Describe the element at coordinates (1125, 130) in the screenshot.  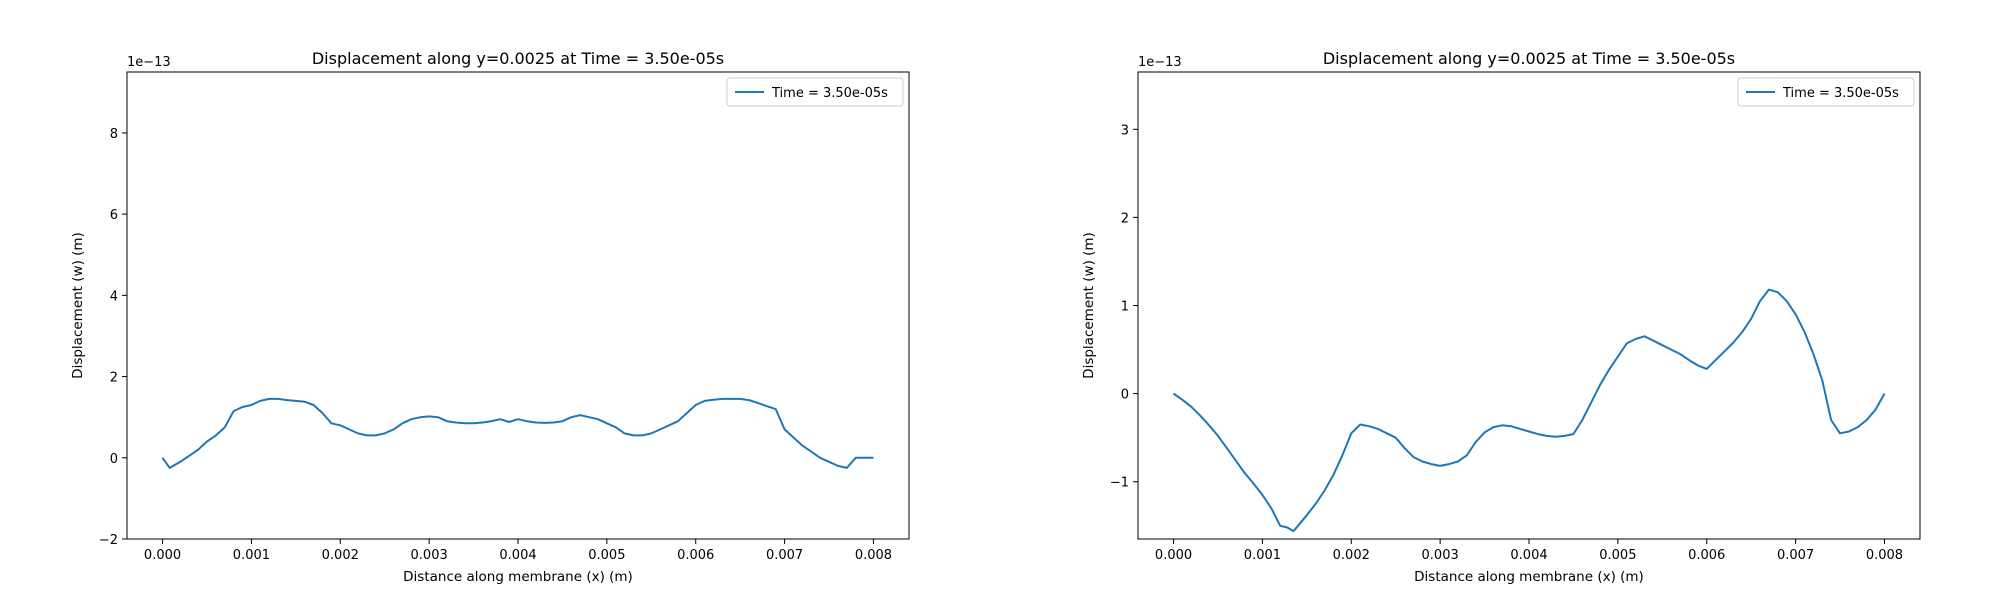
I see `y-tick-label: 3` at that location.